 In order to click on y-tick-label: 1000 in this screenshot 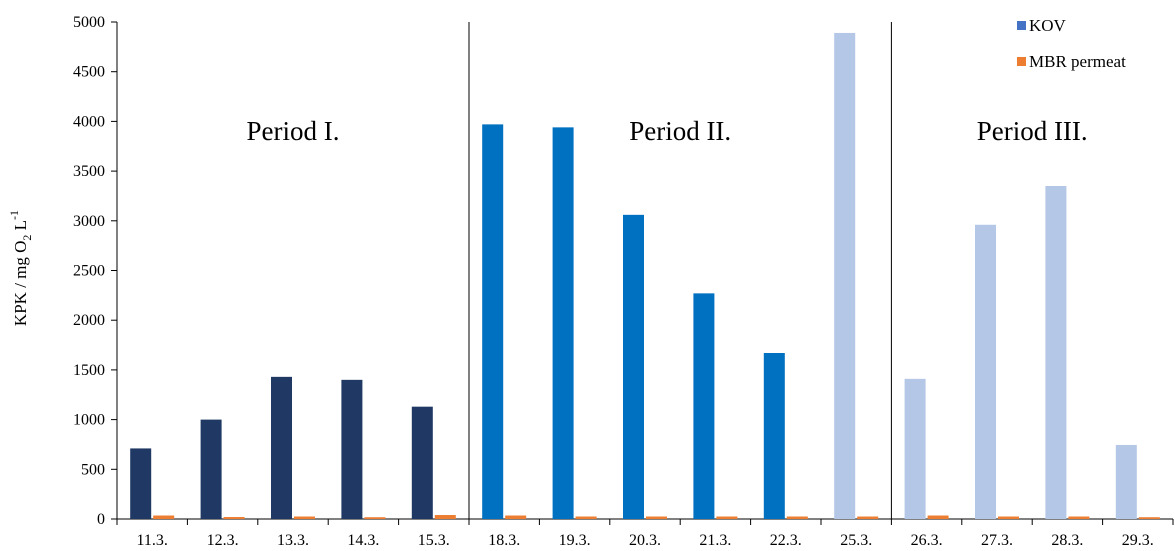, I will do `click(89, 420)`.